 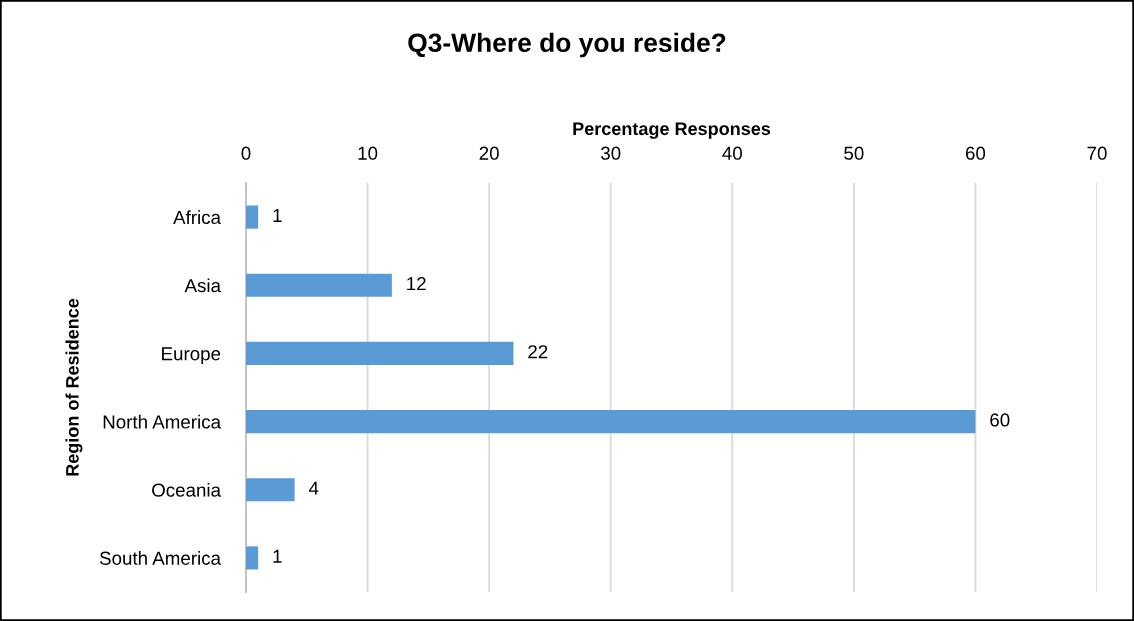 I want to click on data-label: 22, so click(x=538, y=352).